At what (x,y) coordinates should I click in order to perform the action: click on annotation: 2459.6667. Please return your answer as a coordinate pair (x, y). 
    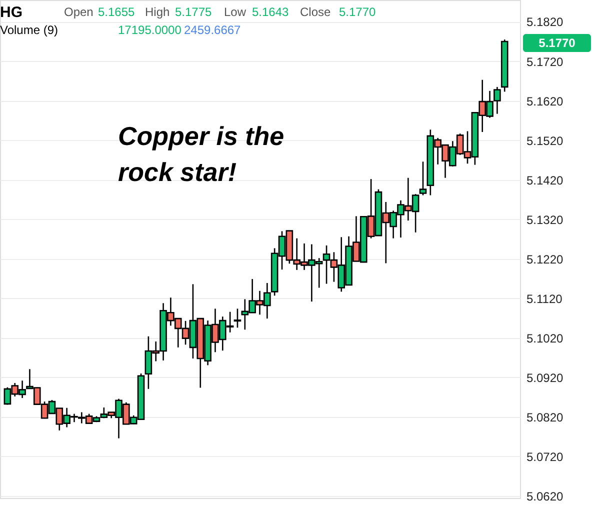
    Looking at the image, I should click on (213, 30).